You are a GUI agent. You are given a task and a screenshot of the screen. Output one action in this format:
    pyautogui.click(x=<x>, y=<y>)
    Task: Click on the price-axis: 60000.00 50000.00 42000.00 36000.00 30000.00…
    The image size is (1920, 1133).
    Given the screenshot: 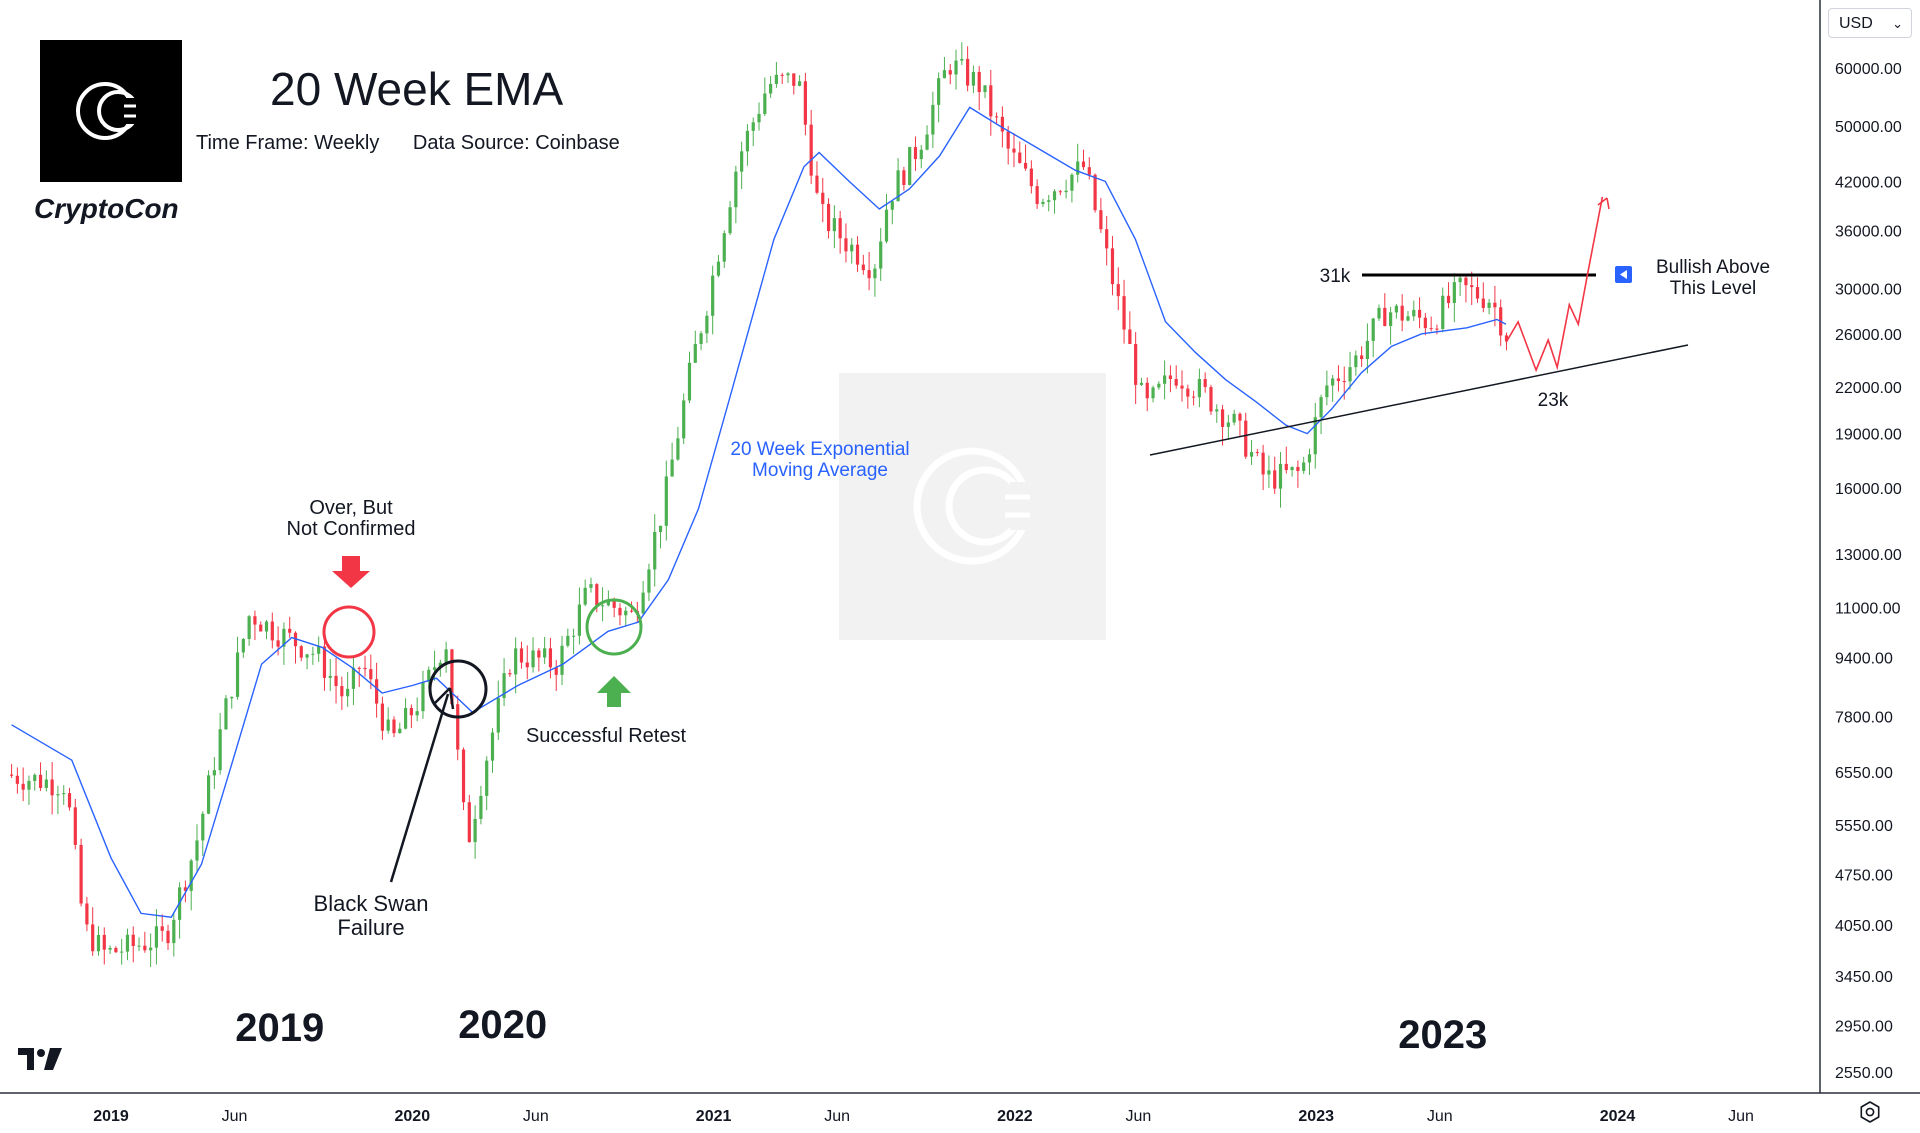 What is the action you would take?
    pyautogui.click(x=1868, y=571)
    